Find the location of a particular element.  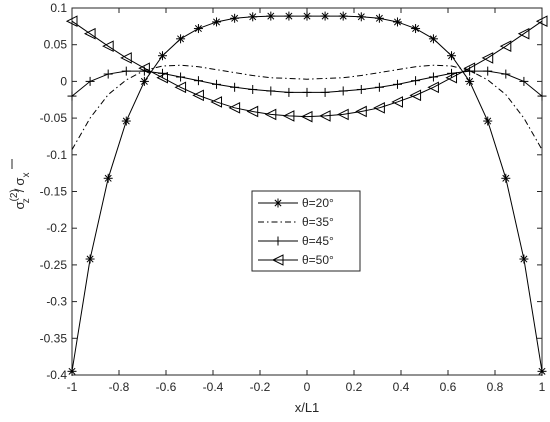

legend: θ=20° θ=35° θ=45° θ=50° is located at coordinates (306, 231).